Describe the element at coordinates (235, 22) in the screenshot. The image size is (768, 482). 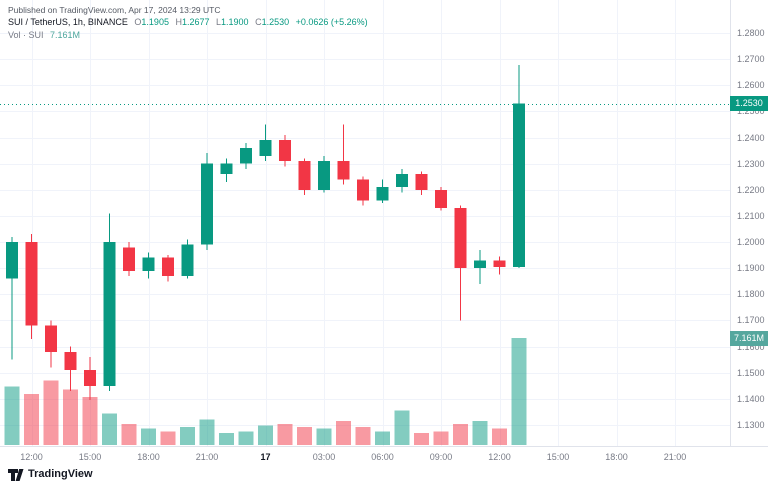
I see `ohlc-low-value: 1.1900` at that location.